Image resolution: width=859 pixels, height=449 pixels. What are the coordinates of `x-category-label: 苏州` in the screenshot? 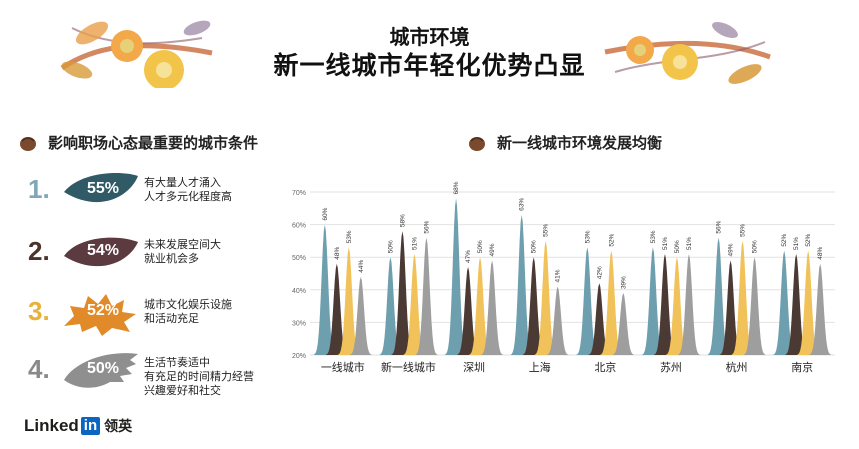 It's located at (671, 367).